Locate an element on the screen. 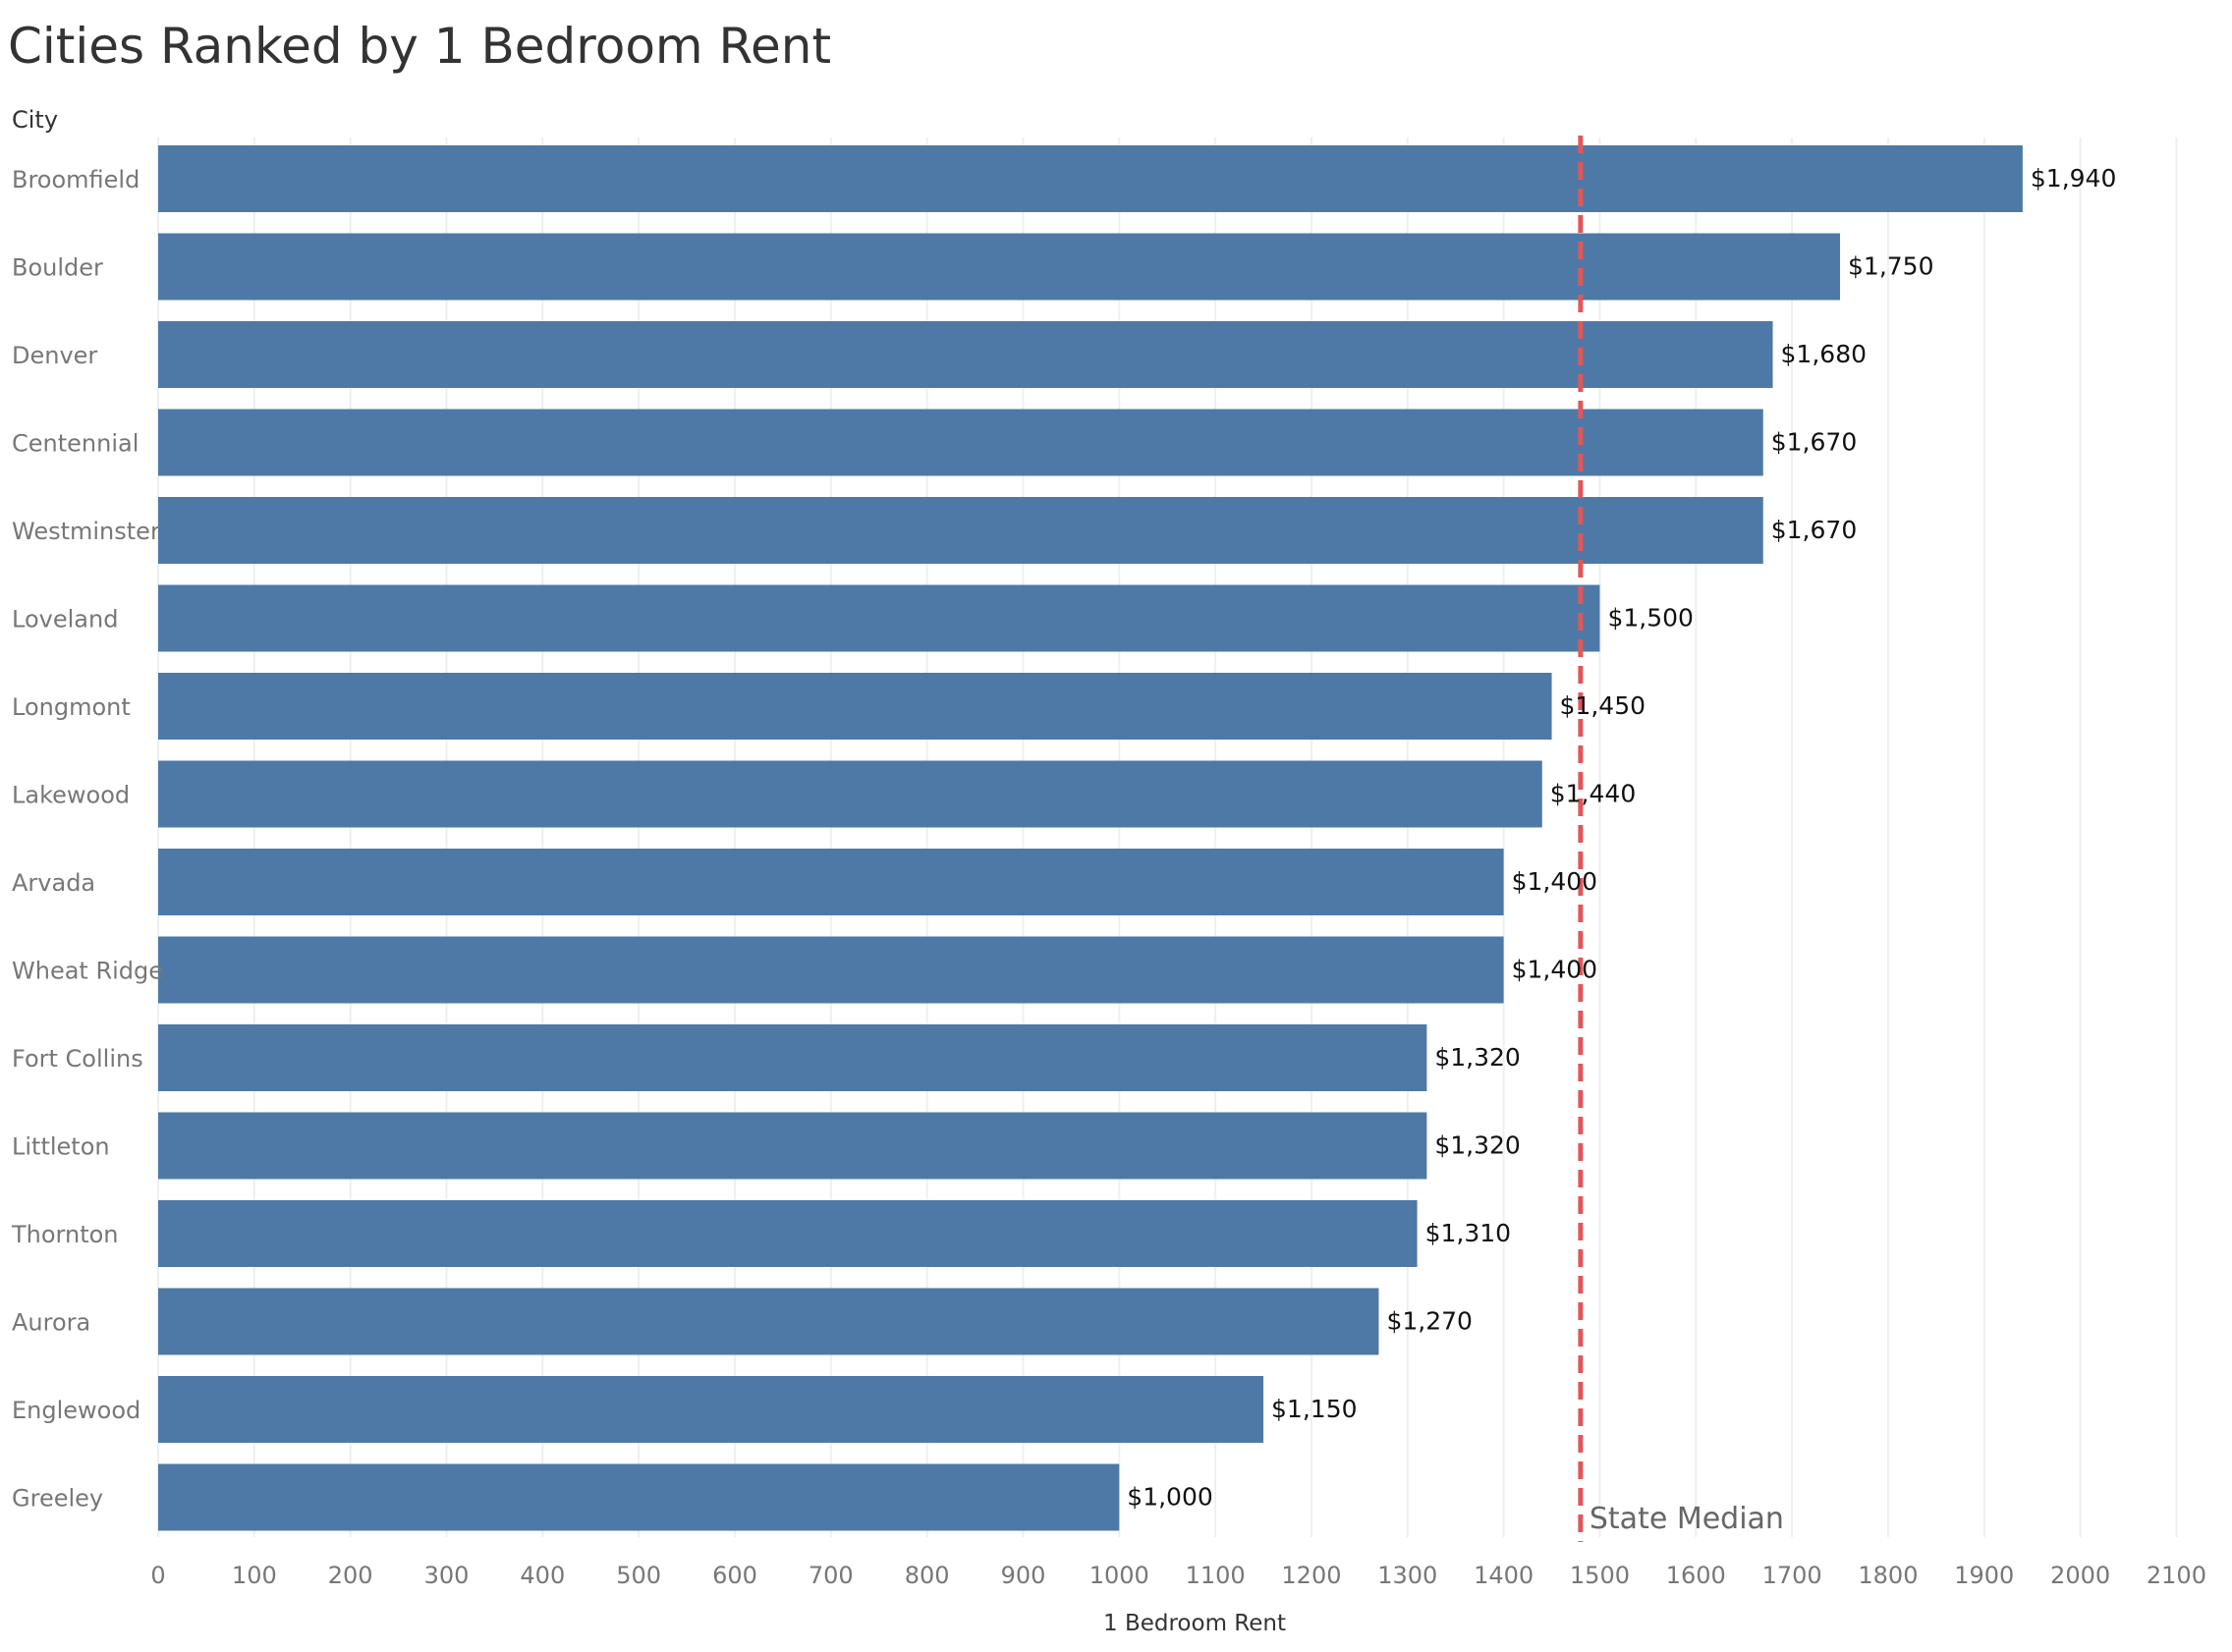  category-label: Wheat Ridge is located at coordinates (87, 971).